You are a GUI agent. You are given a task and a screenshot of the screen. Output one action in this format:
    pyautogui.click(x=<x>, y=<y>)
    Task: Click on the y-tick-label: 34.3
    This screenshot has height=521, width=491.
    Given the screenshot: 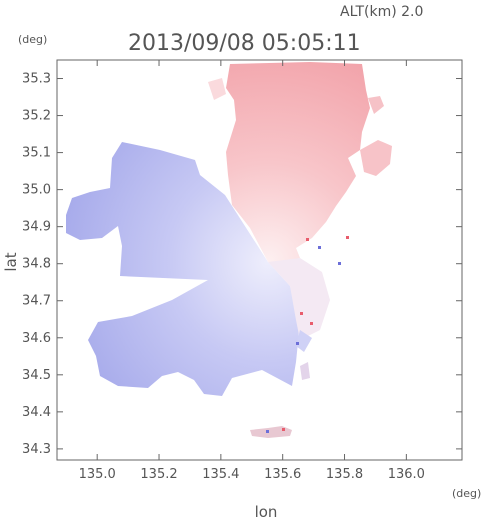 What is the action you would take?
    pyautogui.click(x=36, y=449)
    